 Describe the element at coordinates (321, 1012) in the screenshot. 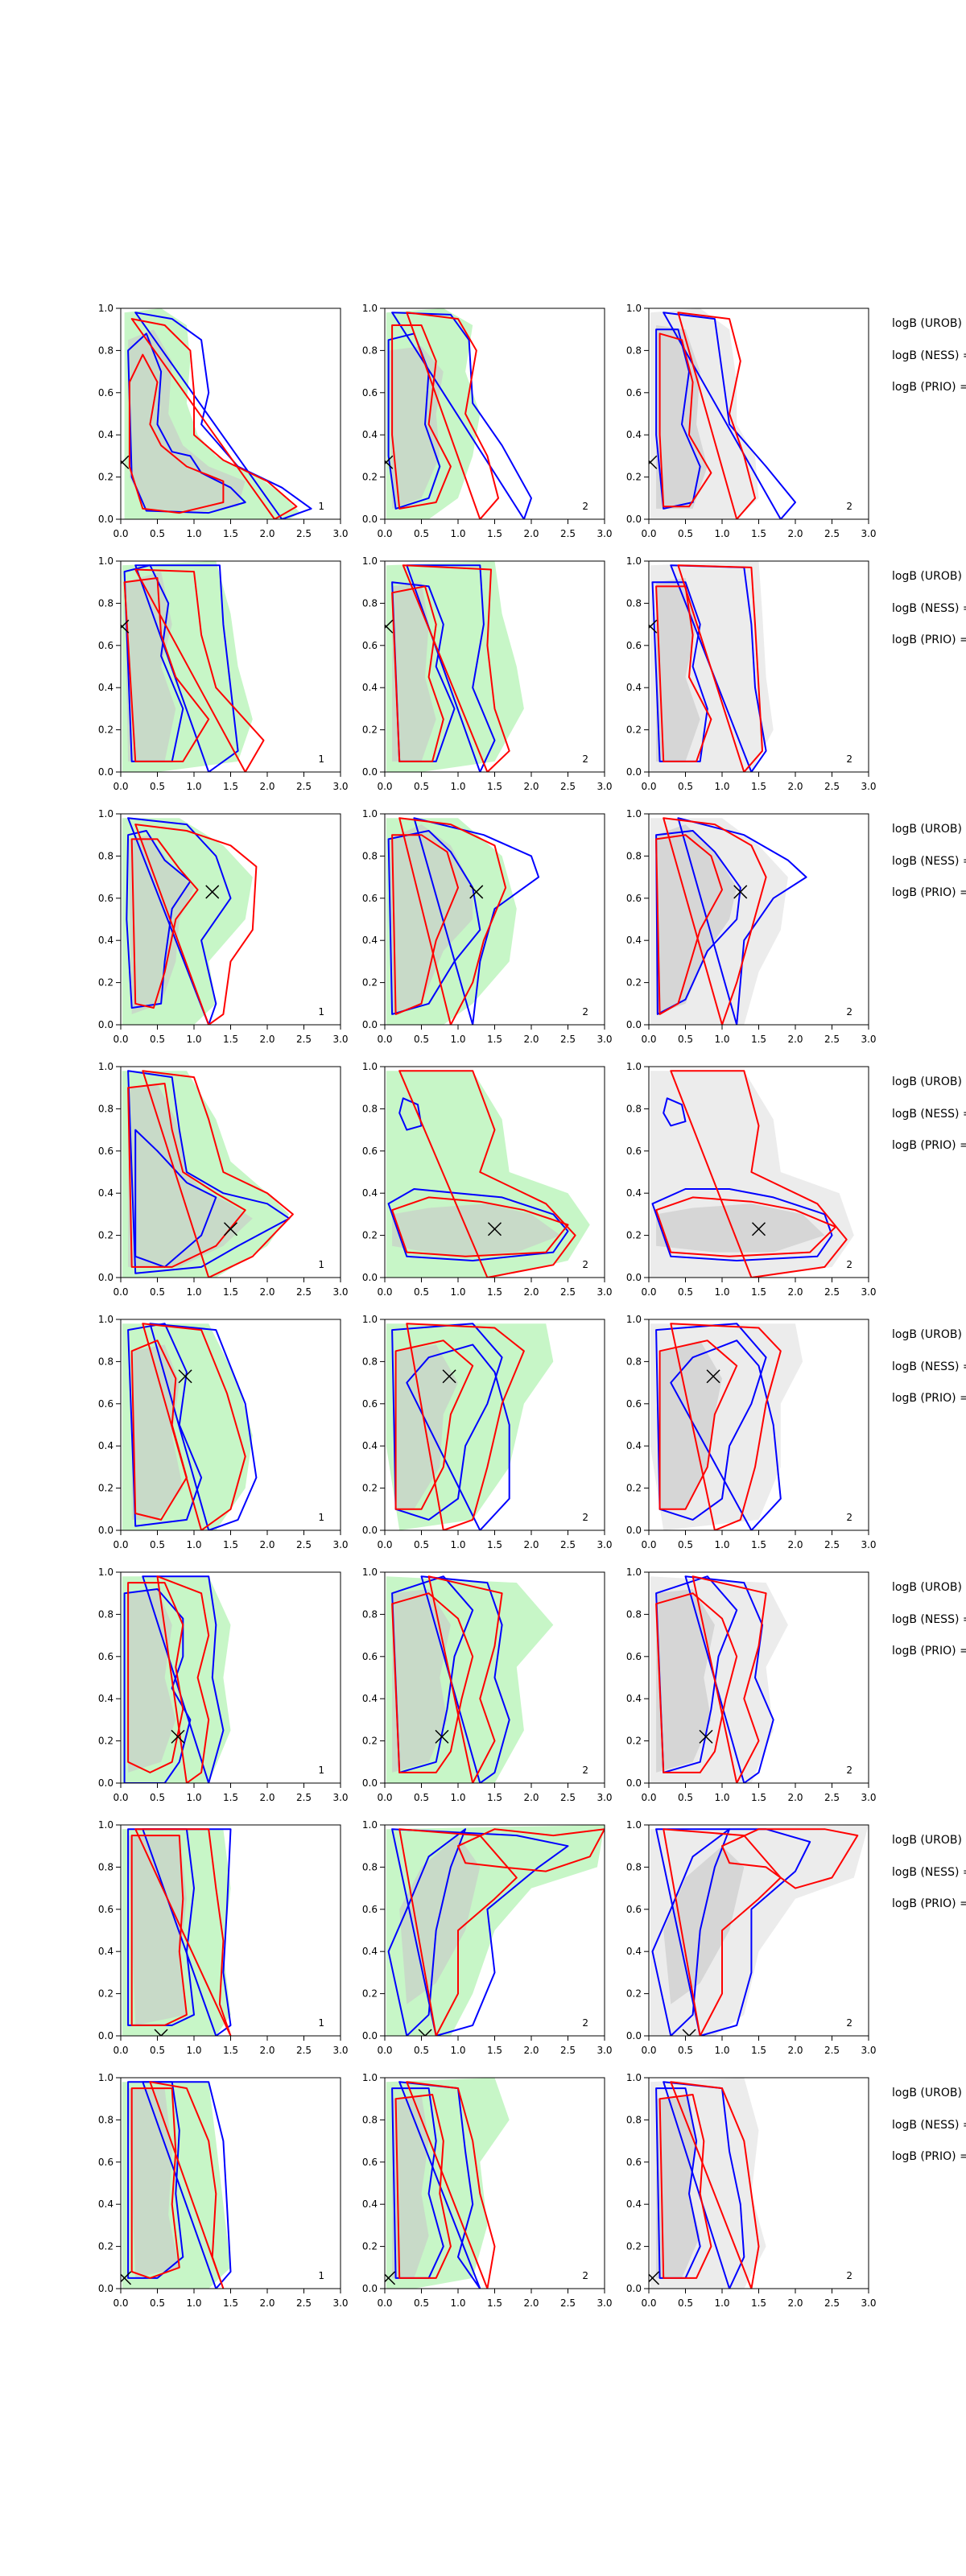

I see `panel-number: 1` at that location.